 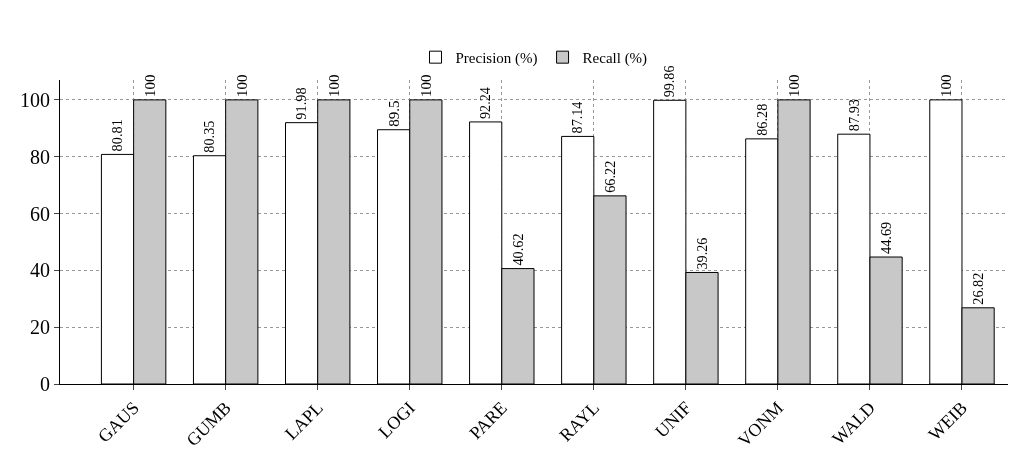 I want to click on y-tick-label: 100, so click(x=35, y=99).